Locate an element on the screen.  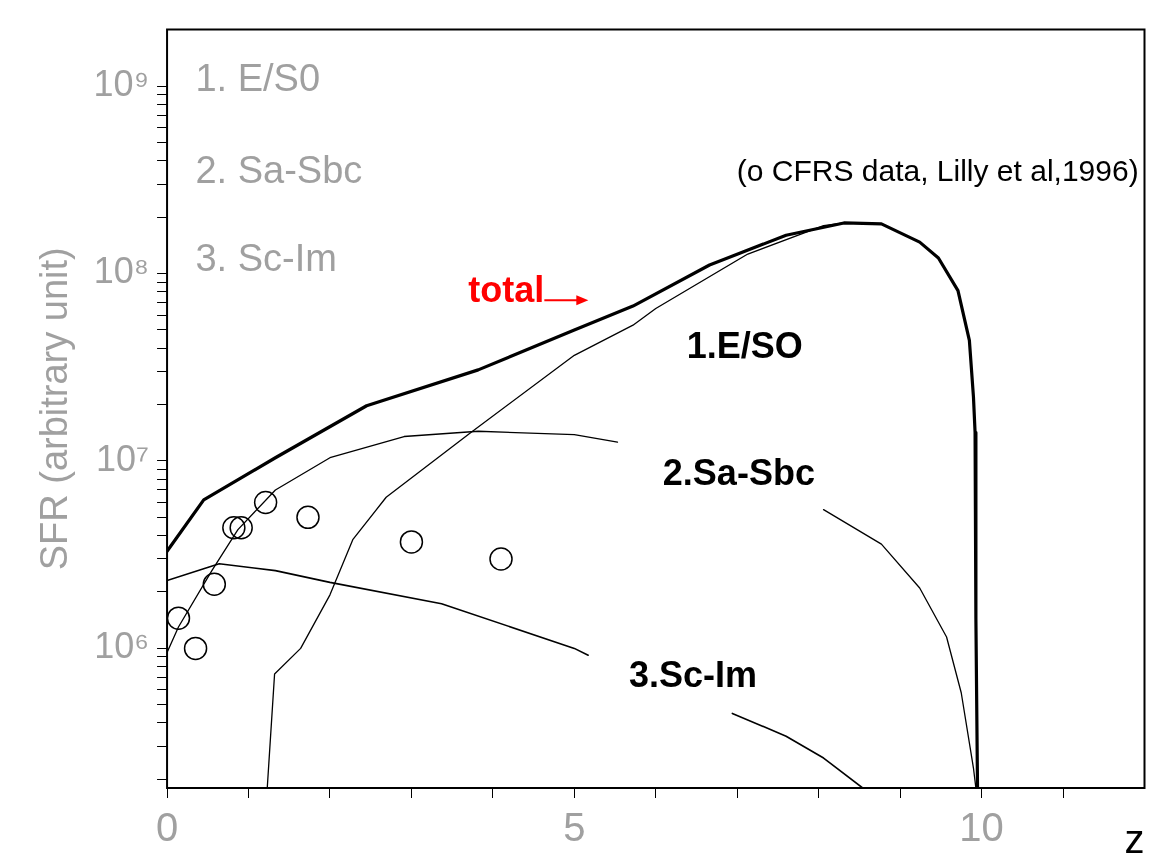
annotation: 1. E/S0 is located at coordinates (258, 77).